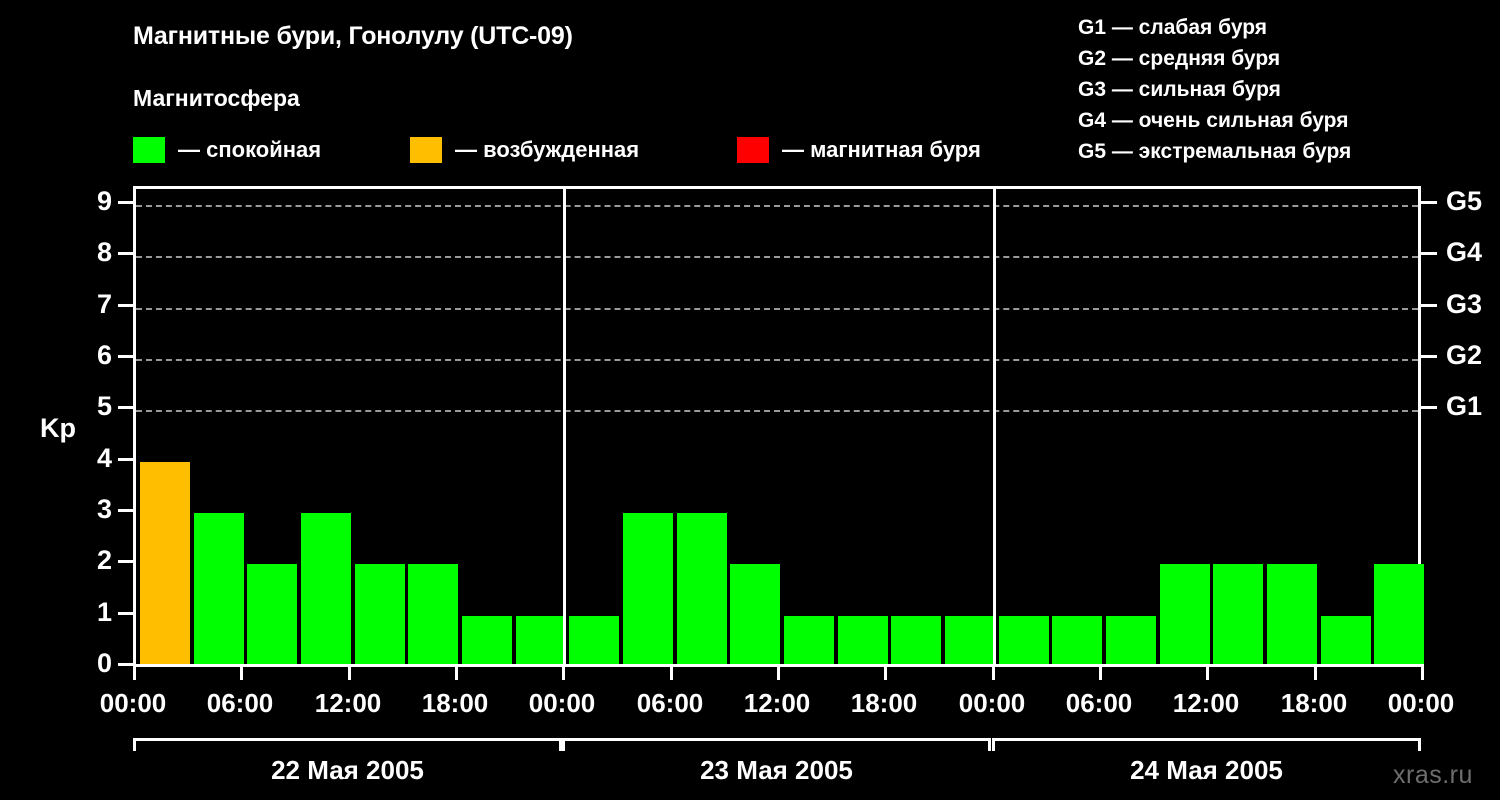 The width and height of the screenshot is (1500, 800). Describe the element at coordinates (1464, 355) in the screenshot. I see `g-axis-tick-label: G2` at that location.